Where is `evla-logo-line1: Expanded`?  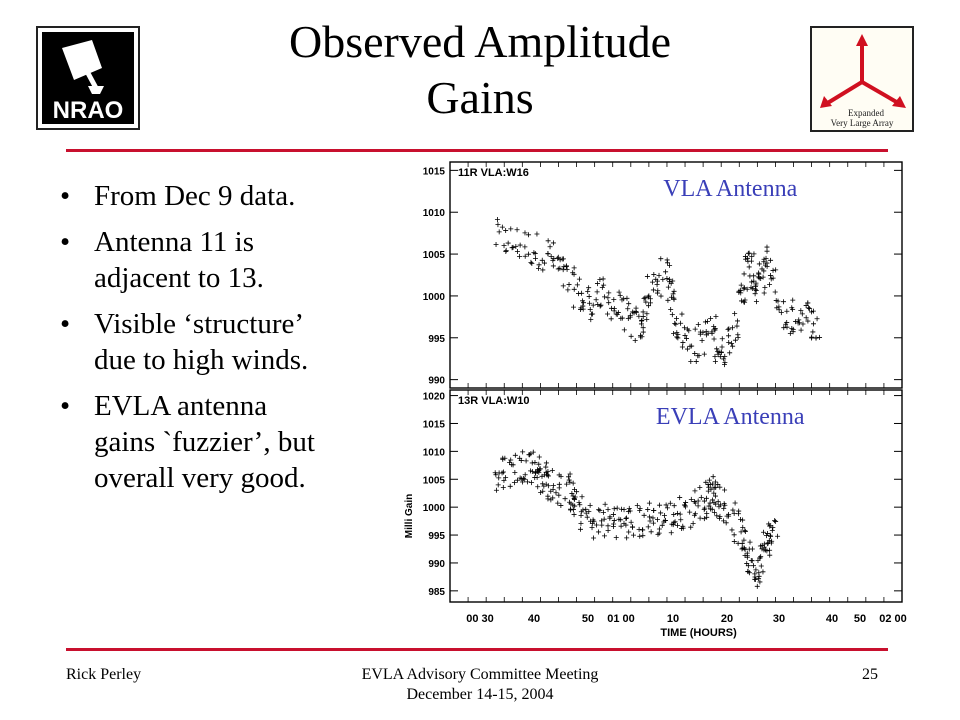 evla-logo-line1: Expanded is located at coordinates (866, 113).